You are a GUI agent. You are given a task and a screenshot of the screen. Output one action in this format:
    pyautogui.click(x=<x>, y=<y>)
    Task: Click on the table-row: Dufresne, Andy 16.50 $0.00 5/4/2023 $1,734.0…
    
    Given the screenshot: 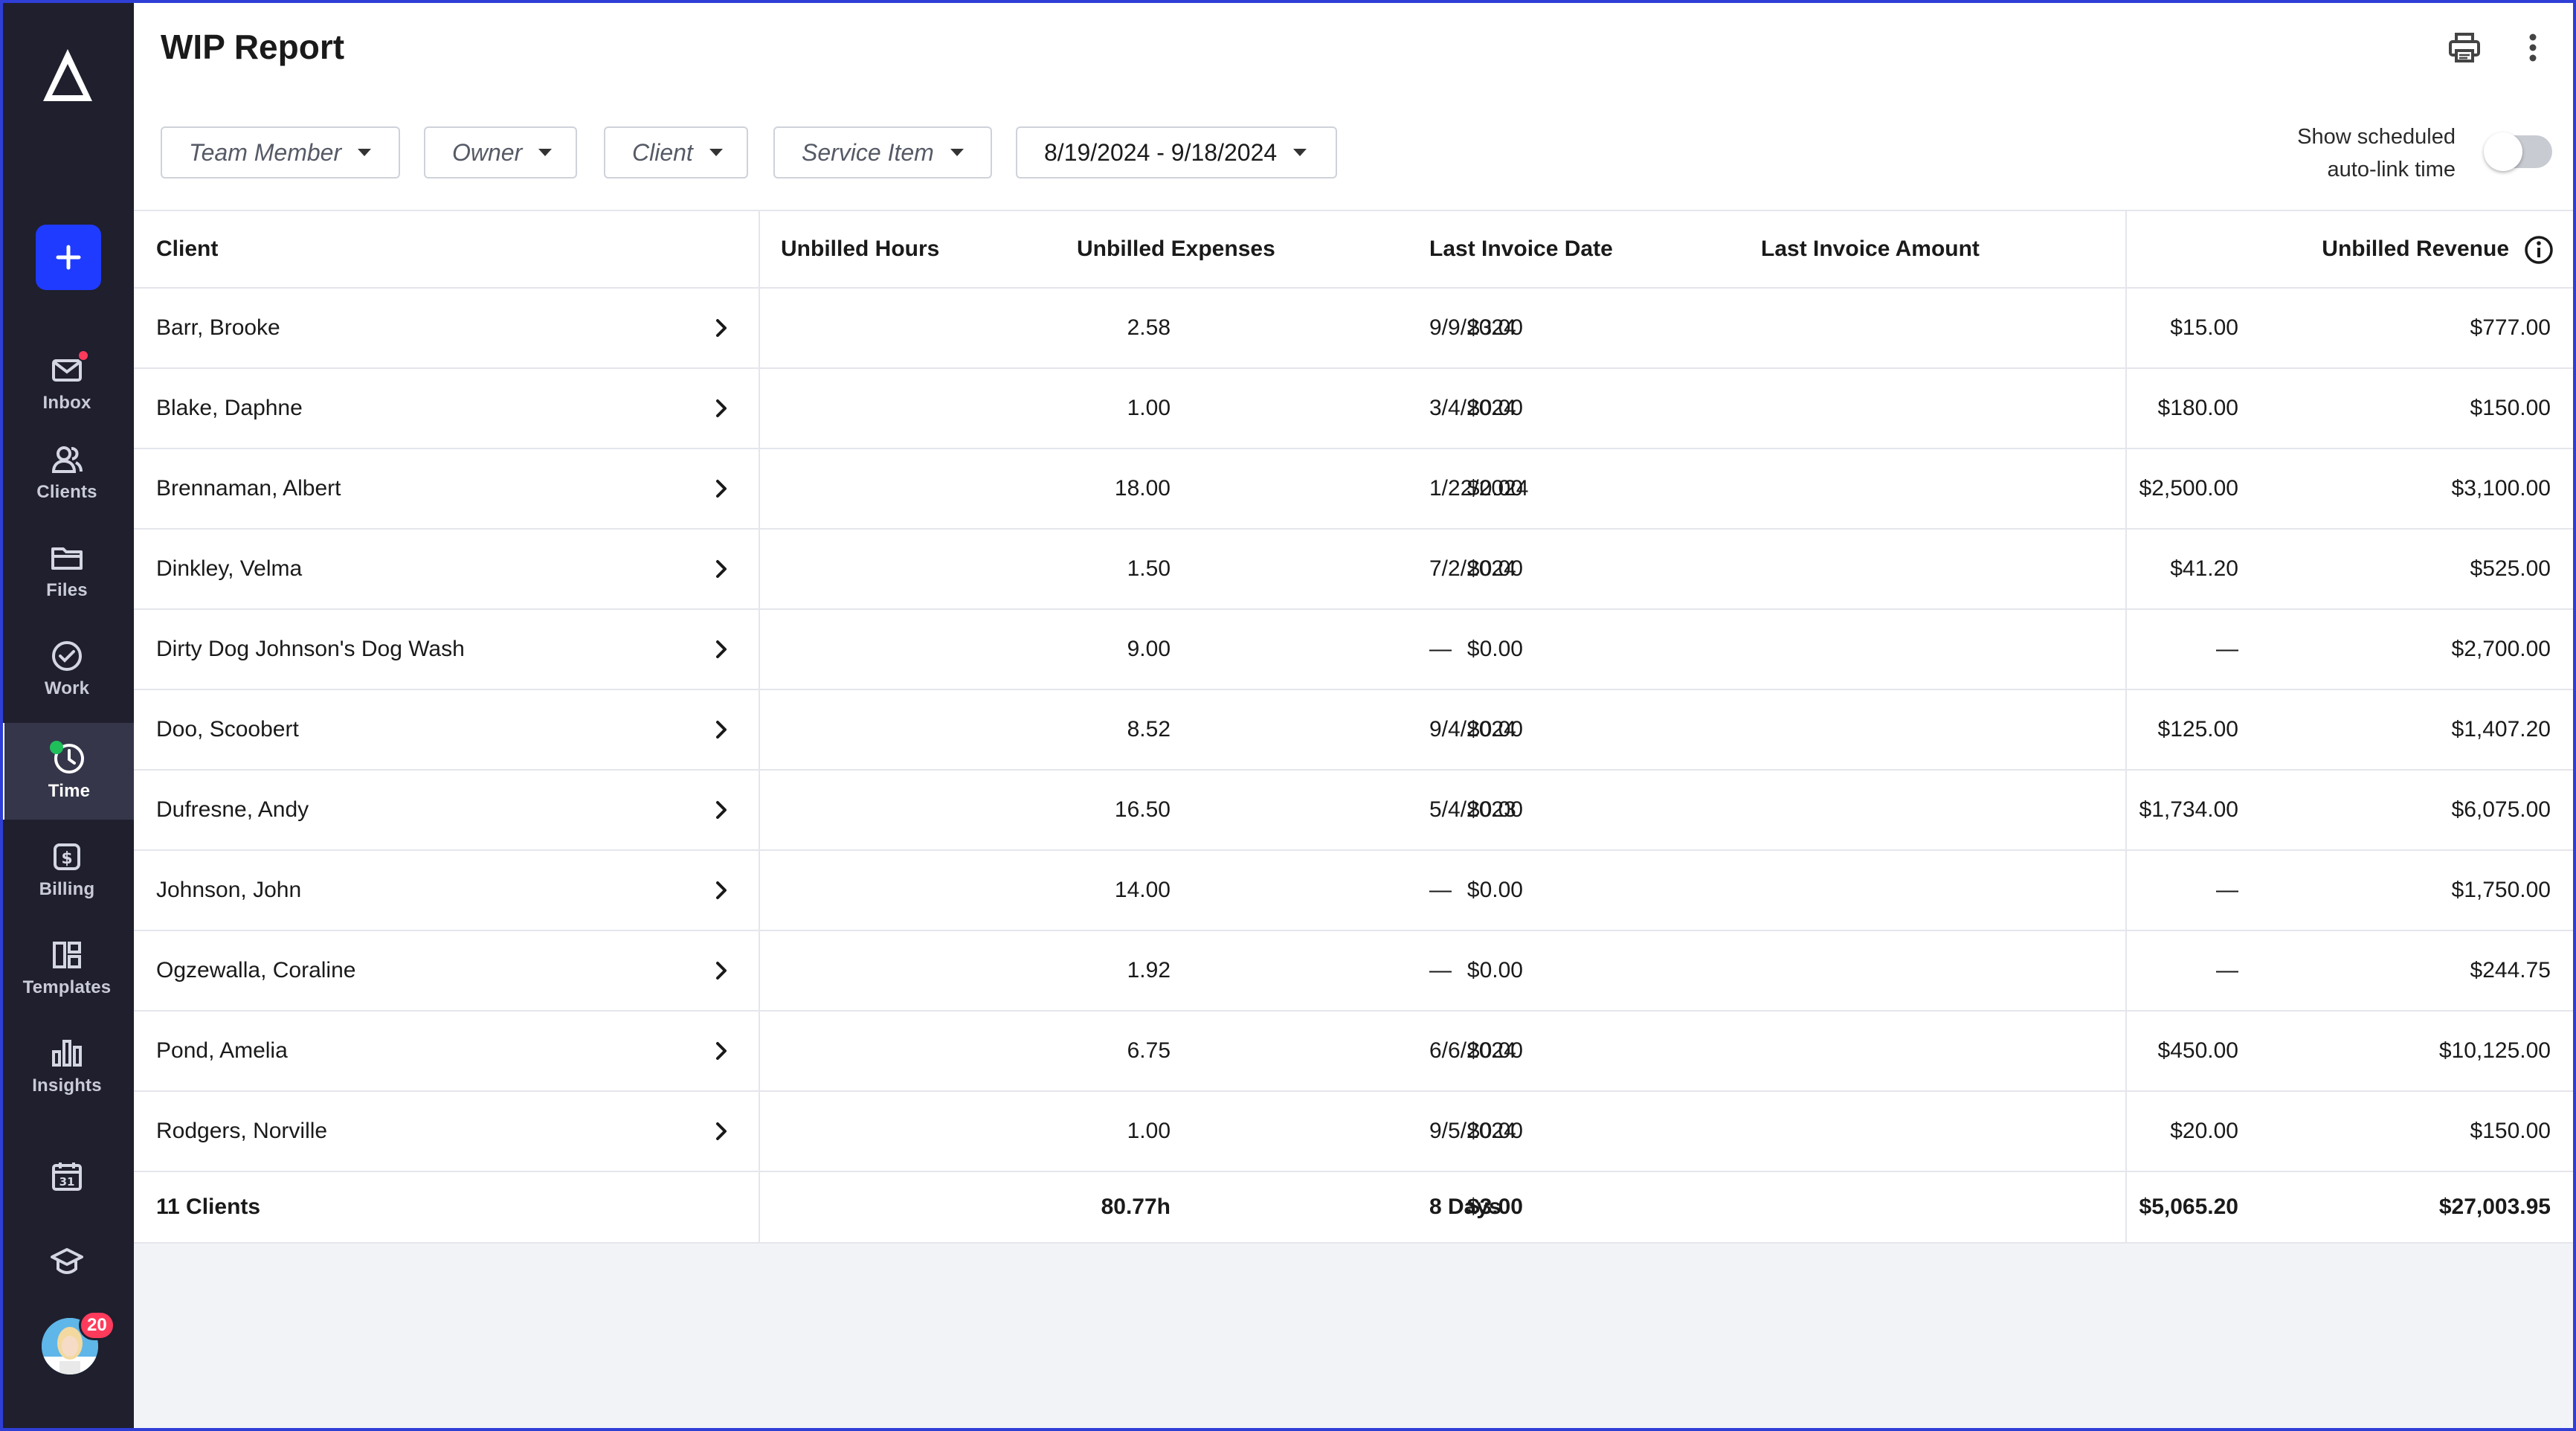 What is the action you would take?
    pyautogui.click(x=1355, y=811)
    